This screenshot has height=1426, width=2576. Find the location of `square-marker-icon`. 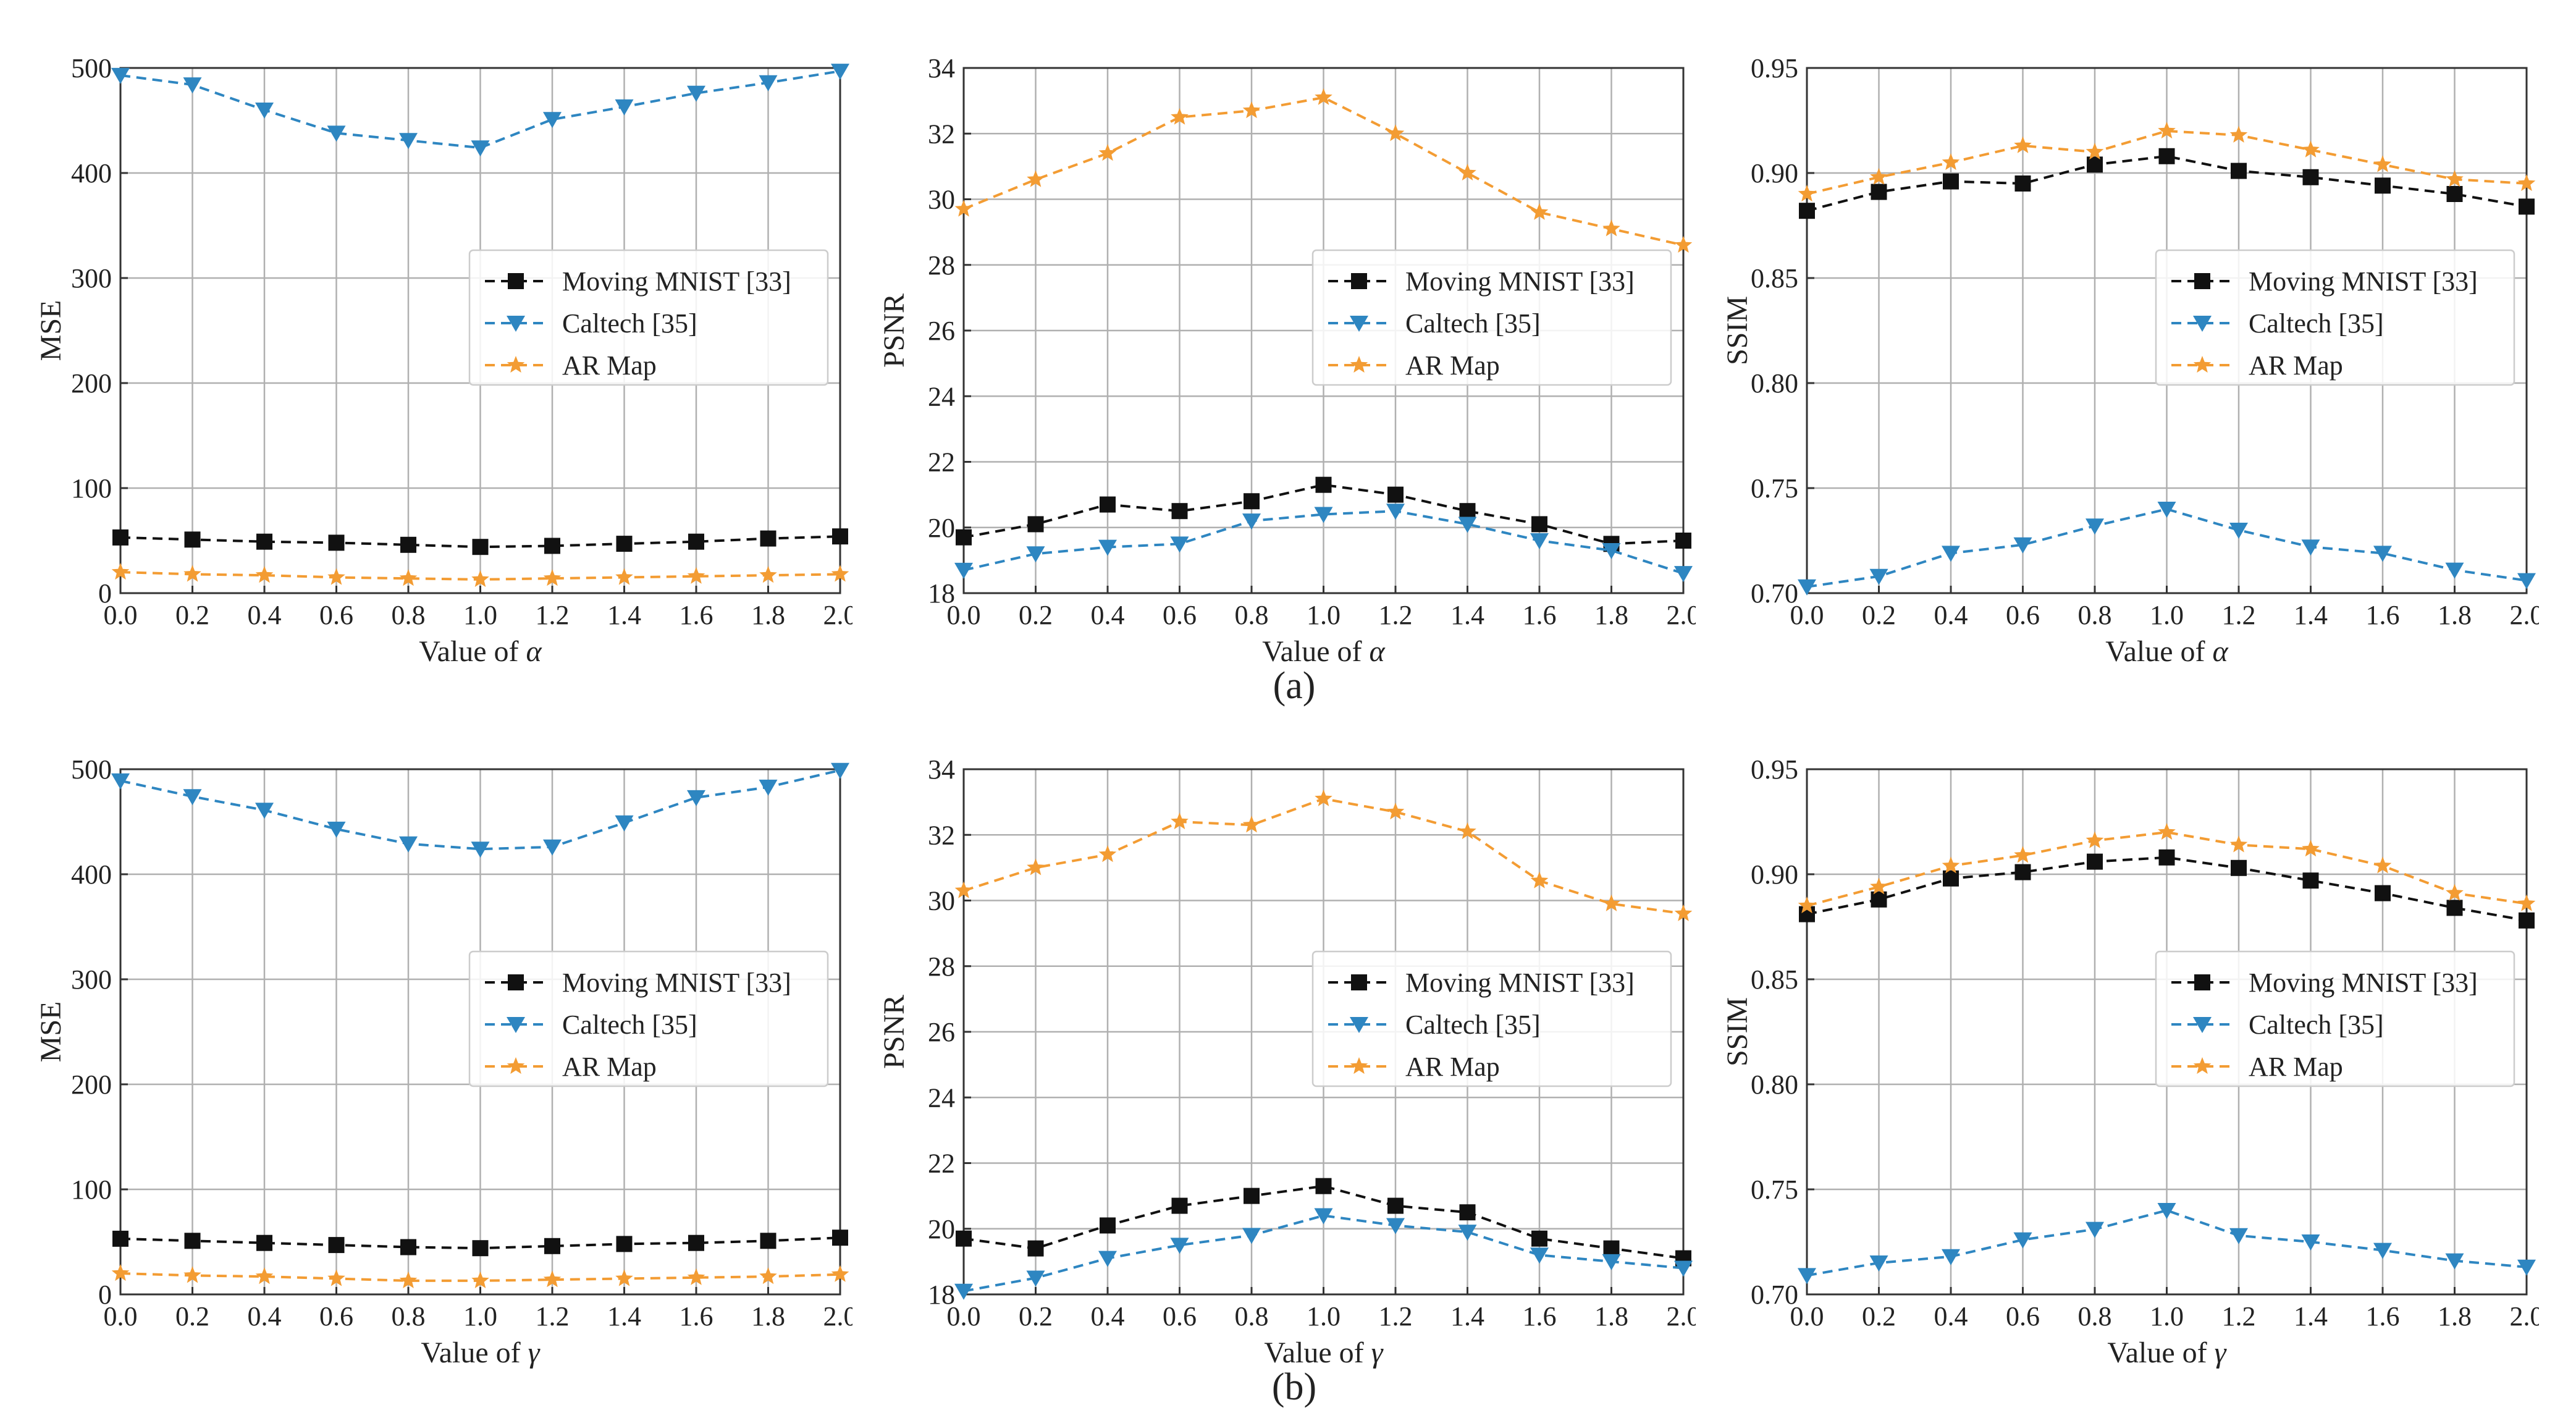

square-marker-icon is located at coordinates (1359, 982).